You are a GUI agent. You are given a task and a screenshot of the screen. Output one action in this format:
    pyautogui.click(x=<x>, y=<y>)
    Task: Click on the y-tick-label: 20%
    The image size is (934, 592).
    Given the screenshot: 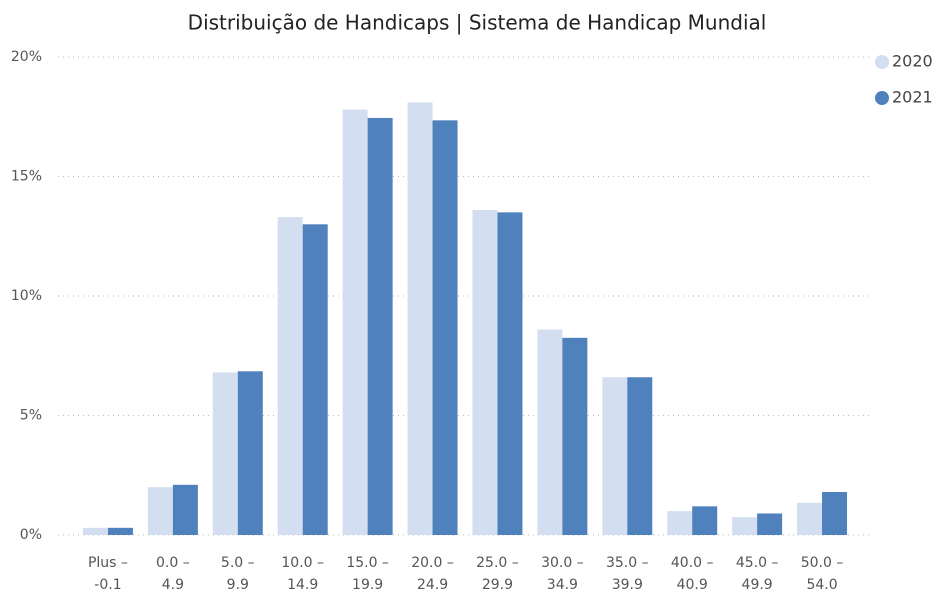 What is the action you would take?
    pyautogui.click(x=26, y=57)
    